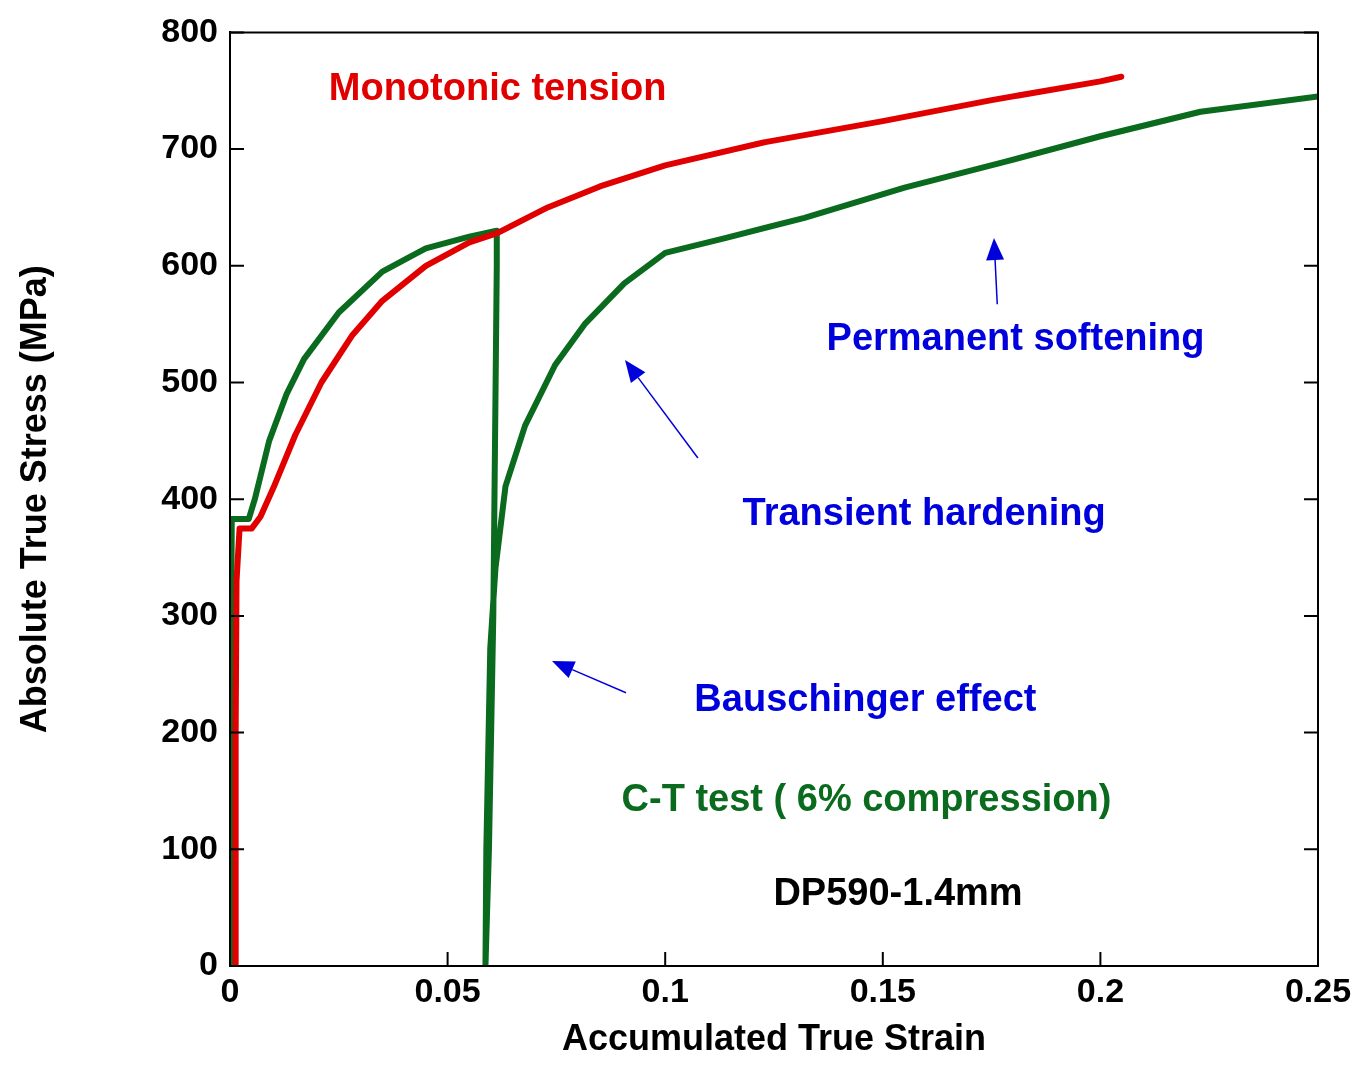  What do you see at coordinates (33, 499) in the screenshot?
I see `y-axis-title: Absolute True Stress (MPa)` at bounding box center [33, 499].